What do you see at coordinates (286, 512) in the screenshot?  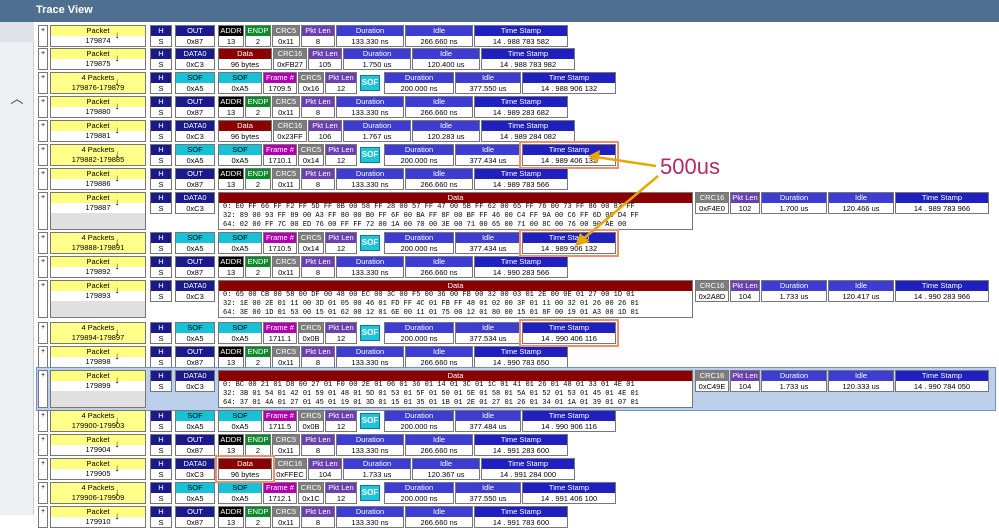 I see `crc5-cell-header: CRC5` at bounding box center [286, 512].